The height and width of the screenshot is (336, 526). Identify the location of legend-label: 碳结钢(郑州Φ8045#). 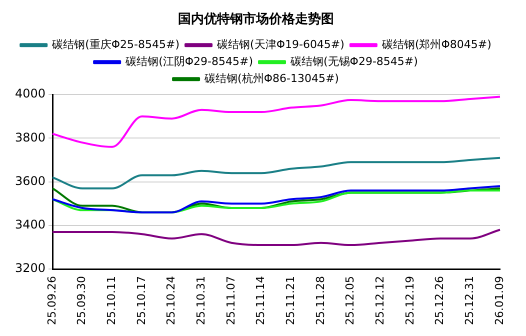
(436, 44).